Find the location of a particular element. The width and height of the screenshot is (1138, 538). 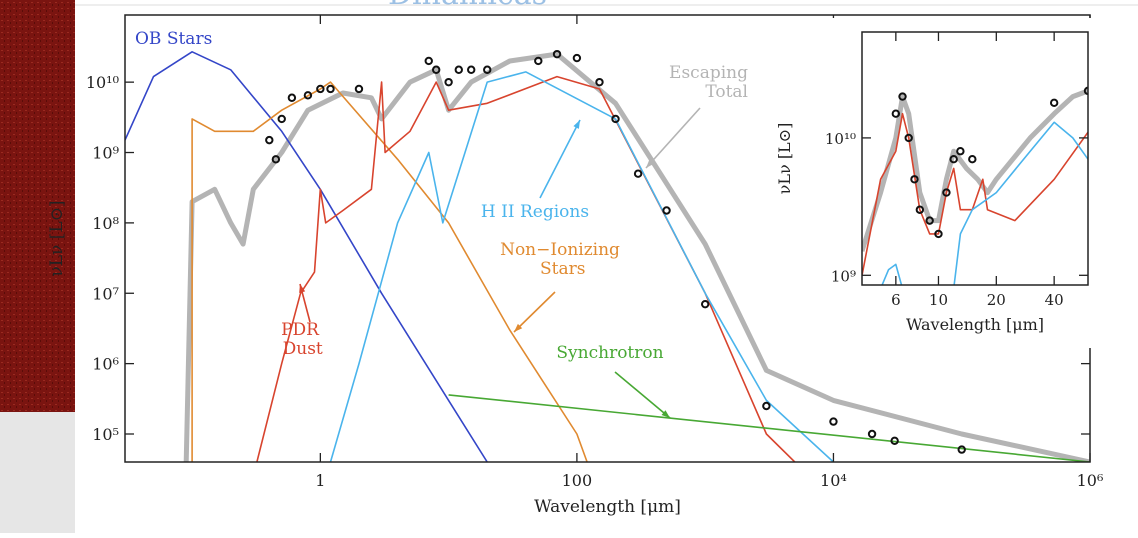

y-tick-label: 10⁶ is located at coordinates (105, 364).